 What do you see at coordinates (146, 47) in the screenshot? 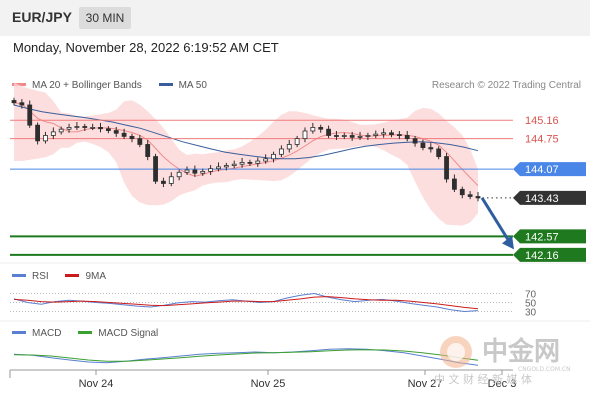
I see `timestamp: Monday, November 28, 2022 6:19:52 AM CET` at bounding box center [146, 47].